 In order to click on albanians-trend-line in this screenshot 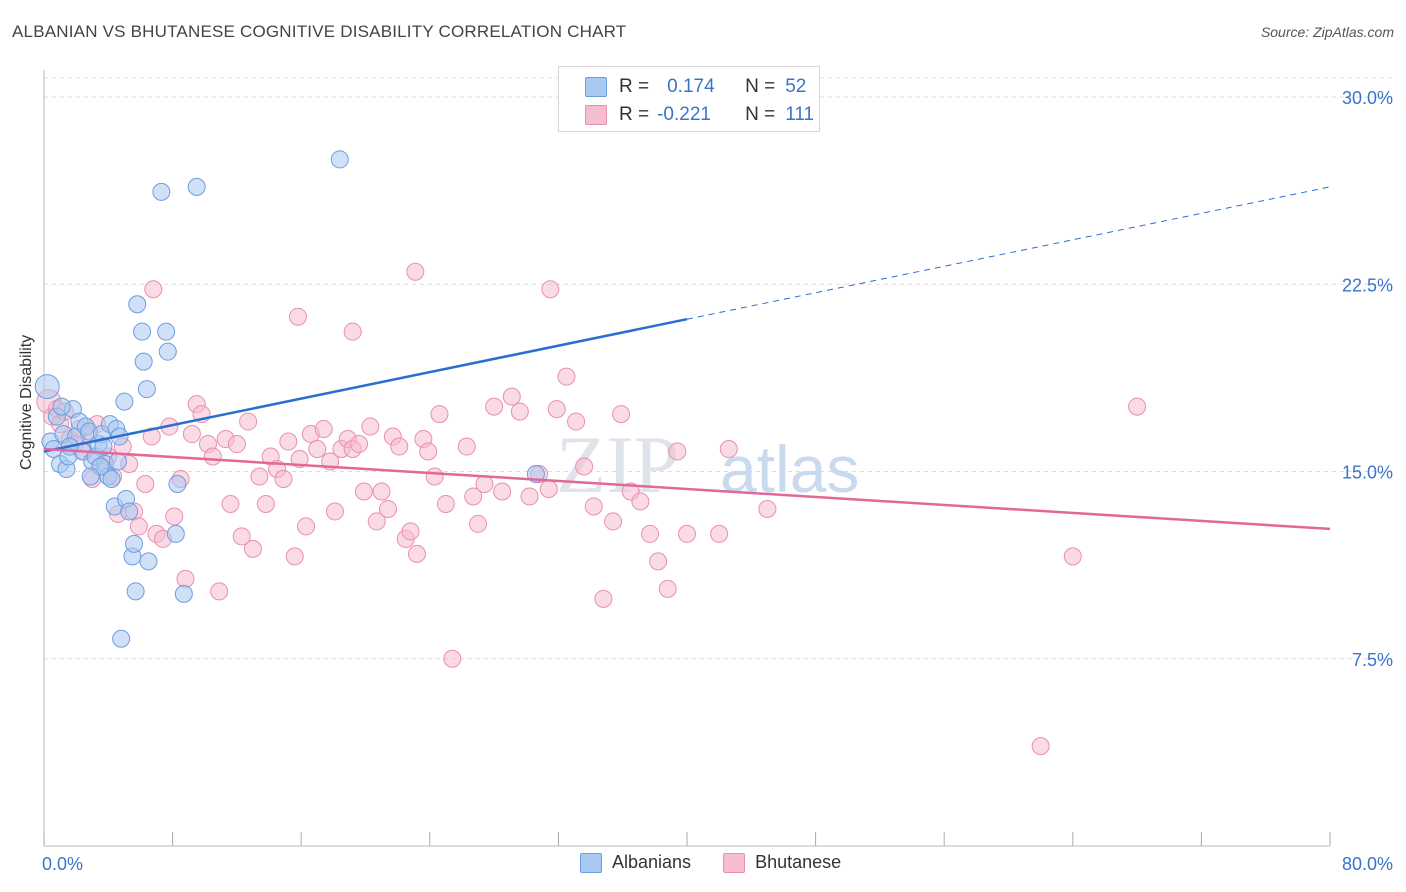, I will do `click(365, 385)`.